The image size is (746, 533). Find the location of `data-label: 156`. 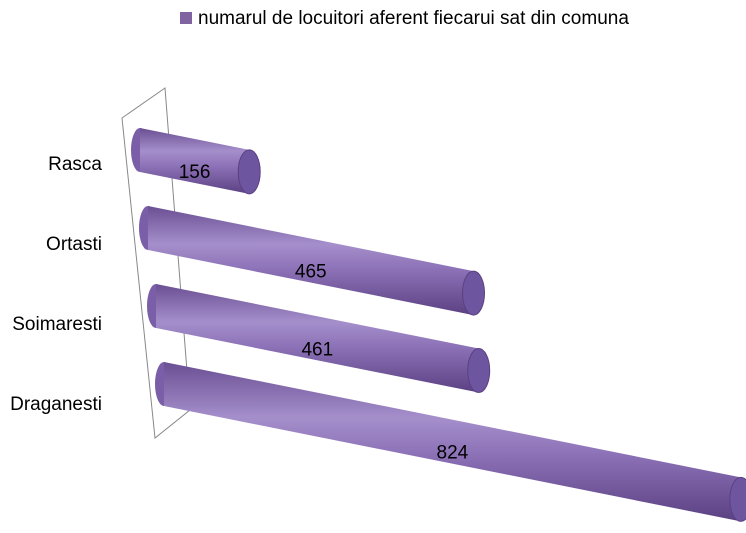

data-label: 156 is located at coordinates (195, 172).